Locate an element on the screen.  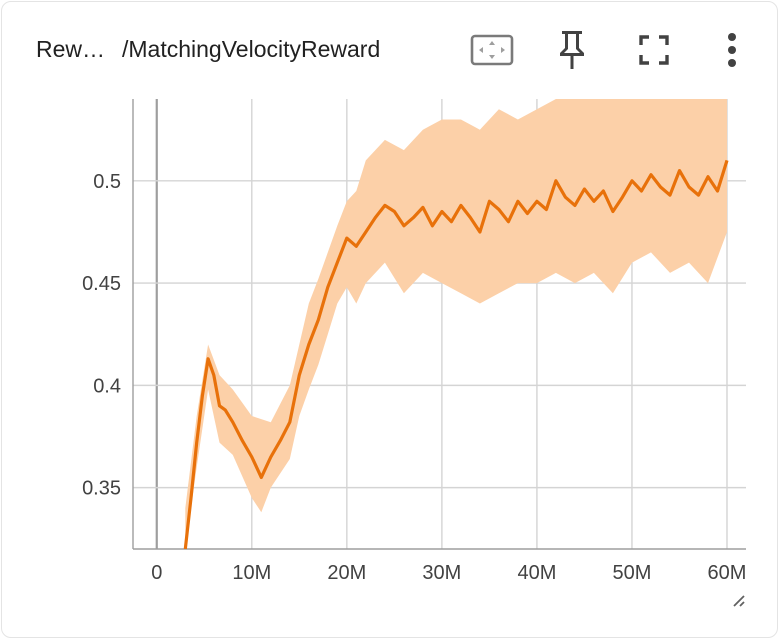
fit-domain-button is located at coordinates (492, 50).